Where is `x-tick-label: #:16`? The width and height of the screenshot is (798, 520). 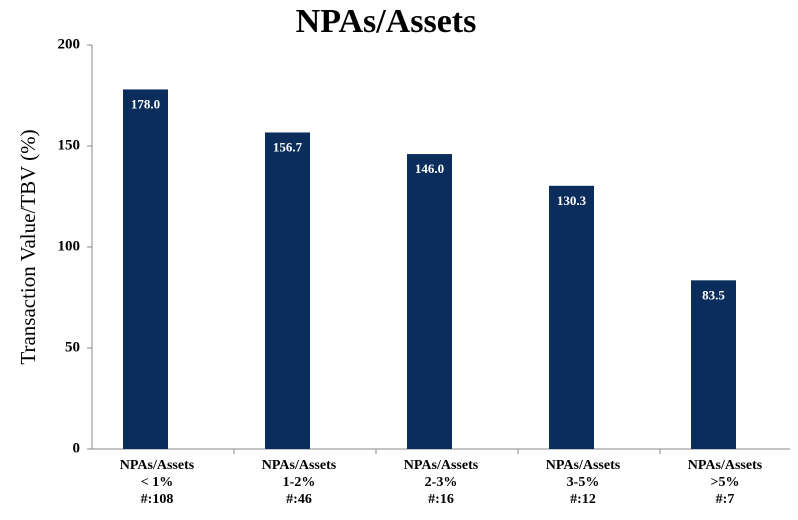 x-tick-label: #:16 is located at coordinates (441, 499).